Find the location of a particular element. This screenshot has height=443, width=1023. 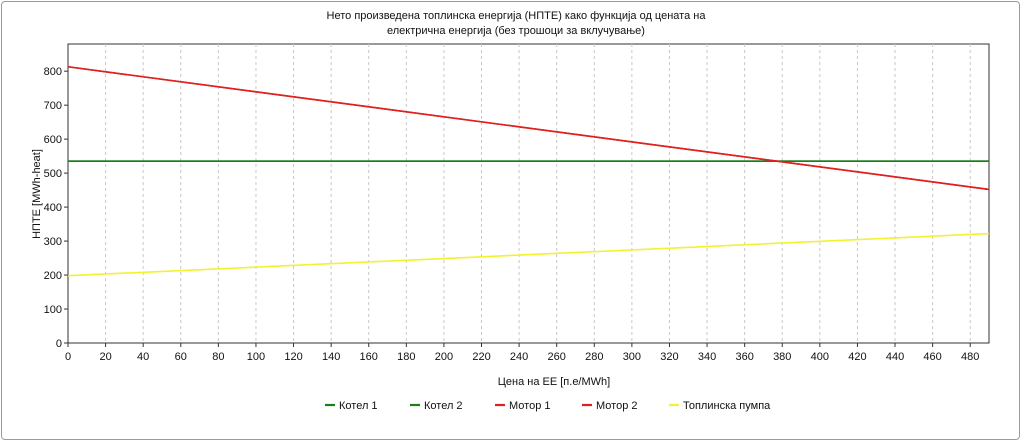

x-tick-label: 40 is located at coordinates (143, 357).